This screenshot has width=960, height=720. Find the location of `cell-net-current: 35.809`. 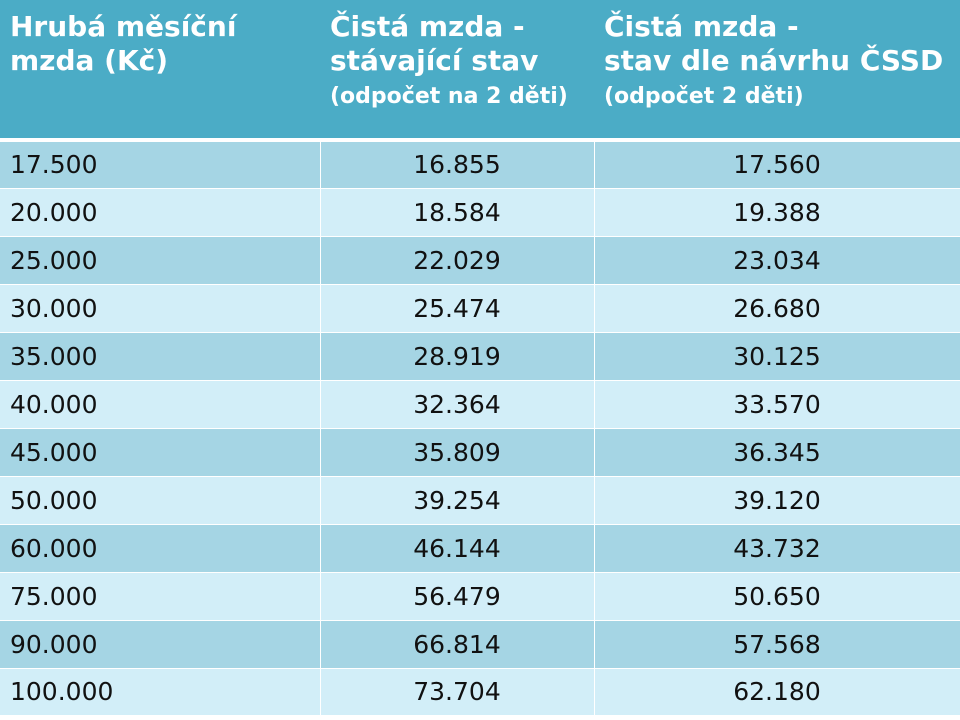

cell-net-current: 35.809 is located at coordinates (457, 452).